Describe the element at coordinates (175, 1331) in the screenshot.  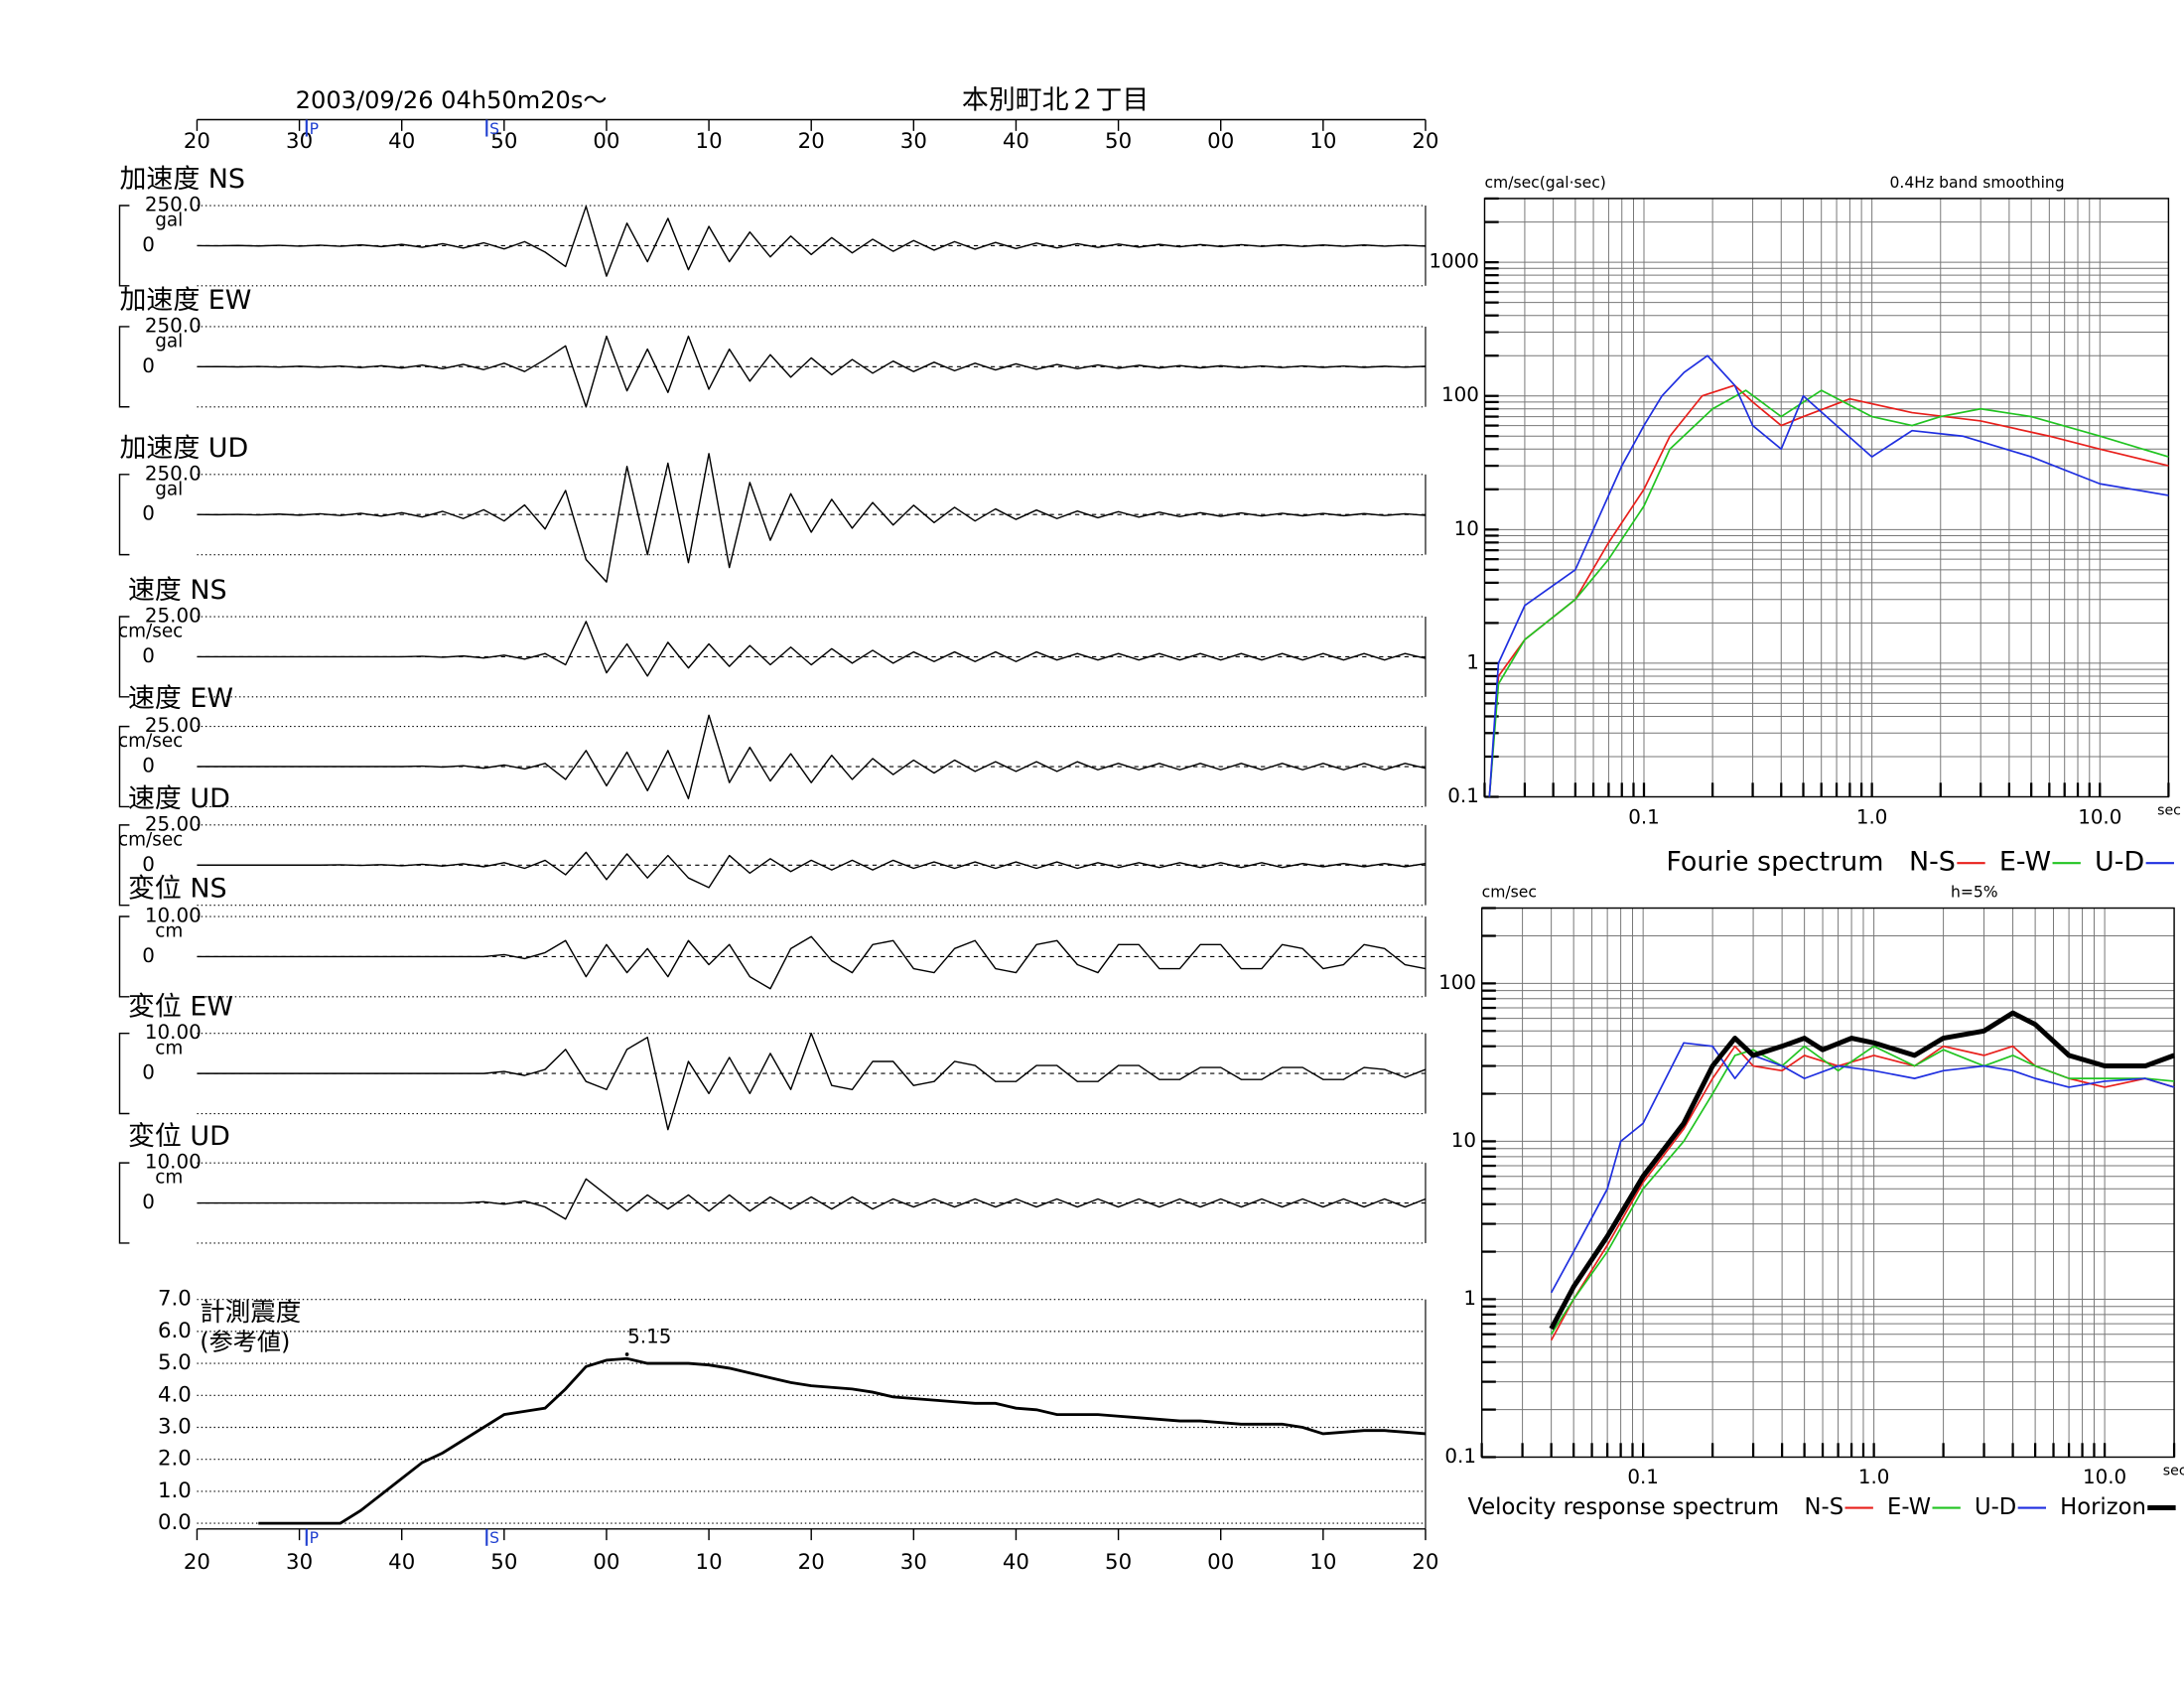
I see `y-tick-label: 6.0` at that location.